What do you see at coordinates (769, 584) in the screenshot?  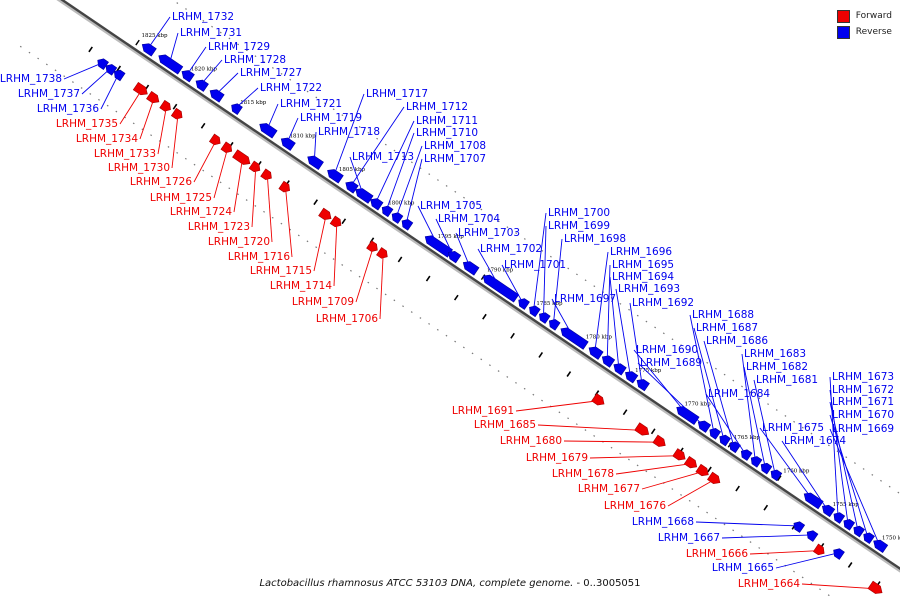 I see `gene-label: LRHM_1664` at bounding box center [769, 584].